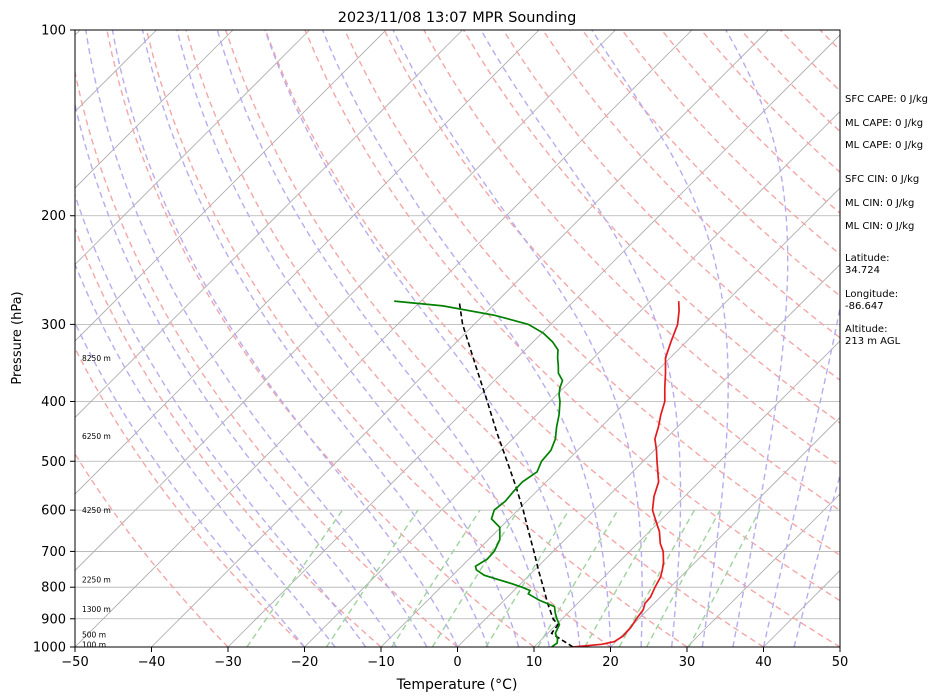 This screenshot has width=947, height=700. Describe the element at coordinates (53, 462) in the screenshot. I see `y-tick-label: 500` at that location.